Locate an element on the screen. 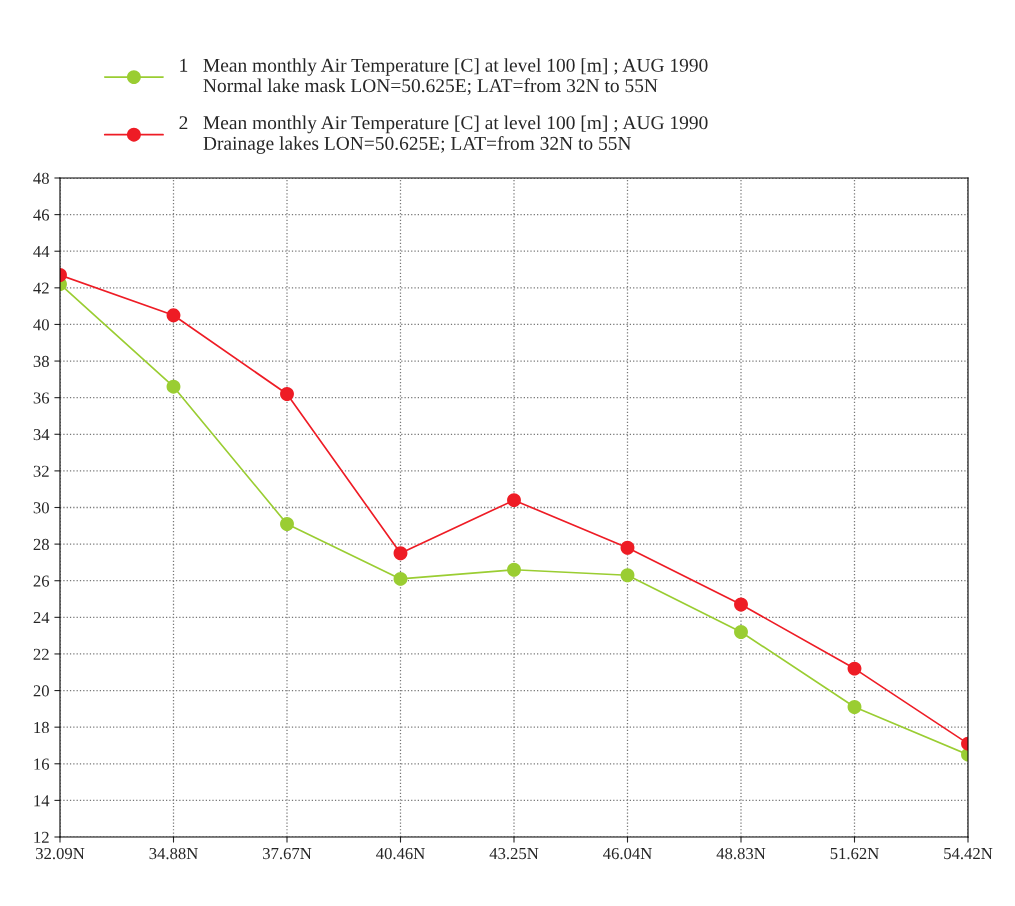 The height and width of the screenshot is (906, 1015). y-tick-label: 40 is located at coordinates (41, 325).